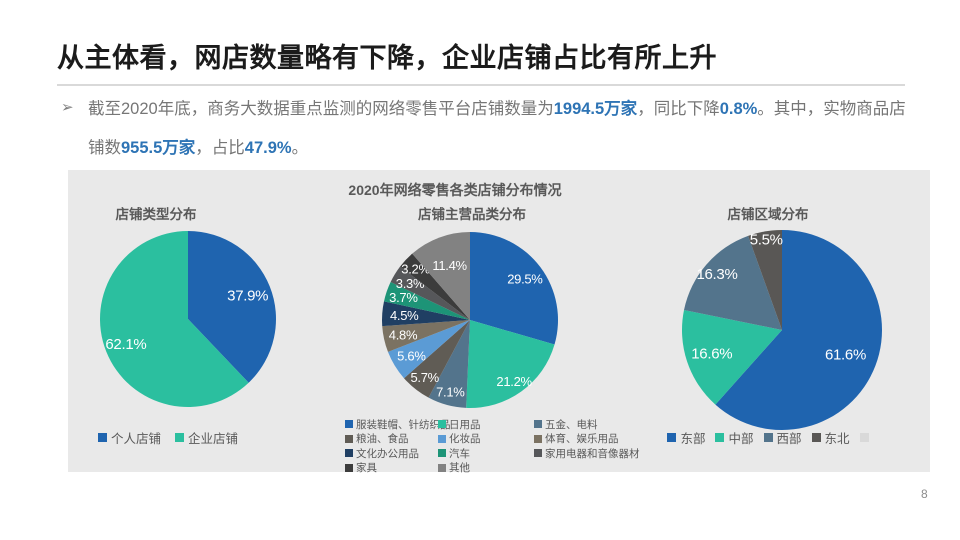 This screenshot has height=540, width=960. What do you see at coordinates (738, 109) in the screenshot?
I see `highlighted-stat: 0.8%` at bounding box center [738, 109].